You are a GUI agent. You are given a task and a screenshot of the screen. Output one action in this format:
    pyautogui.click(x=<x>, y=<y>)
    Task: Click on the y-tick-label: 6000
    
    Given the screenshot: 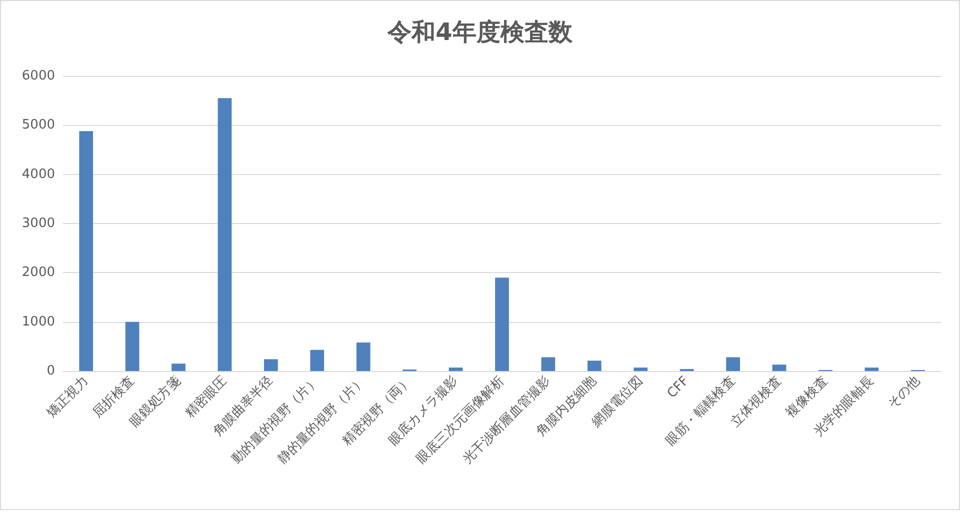 What is the action you would take?
    pyautogui.click(x=38, y=76)
    